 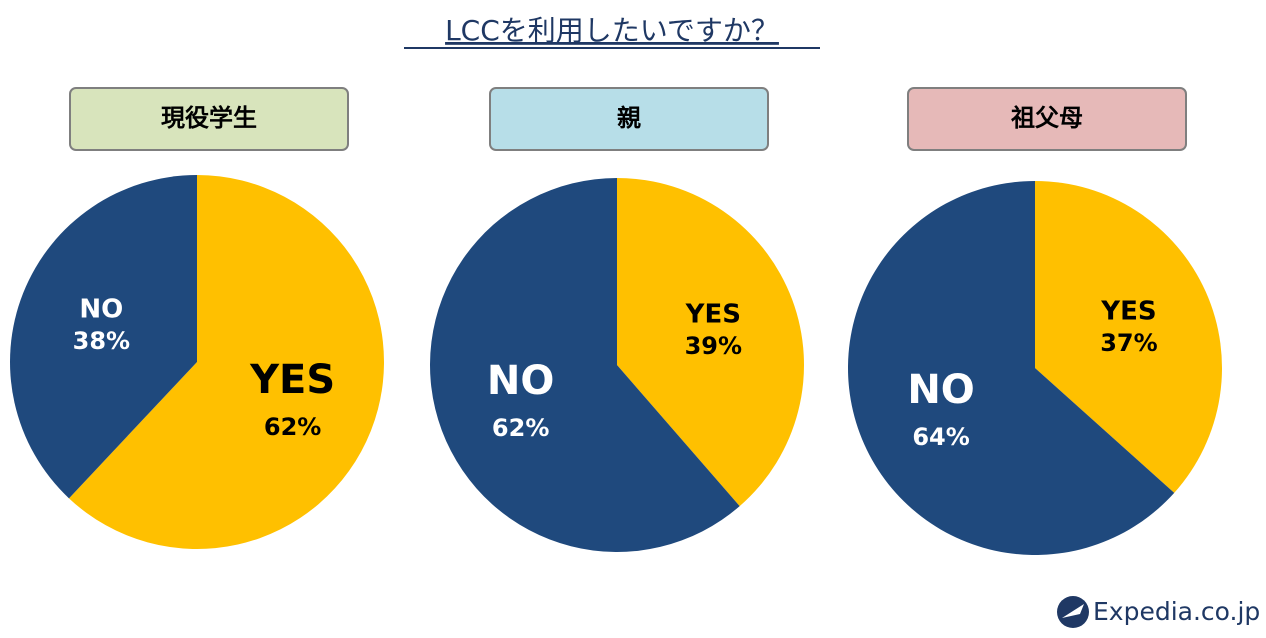 I want to click on header-label: 現役学生, so click(x=209, y=118).